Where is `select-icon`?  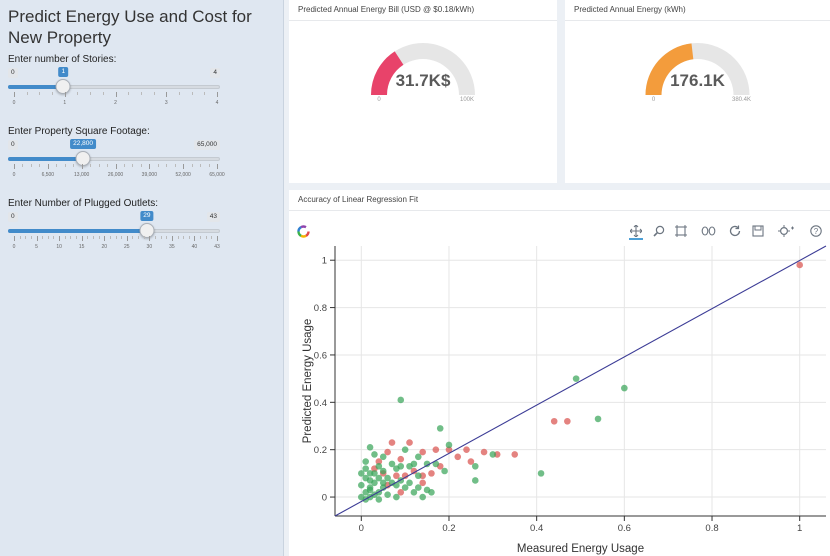
select-icon is located at coordinates (681, 231).